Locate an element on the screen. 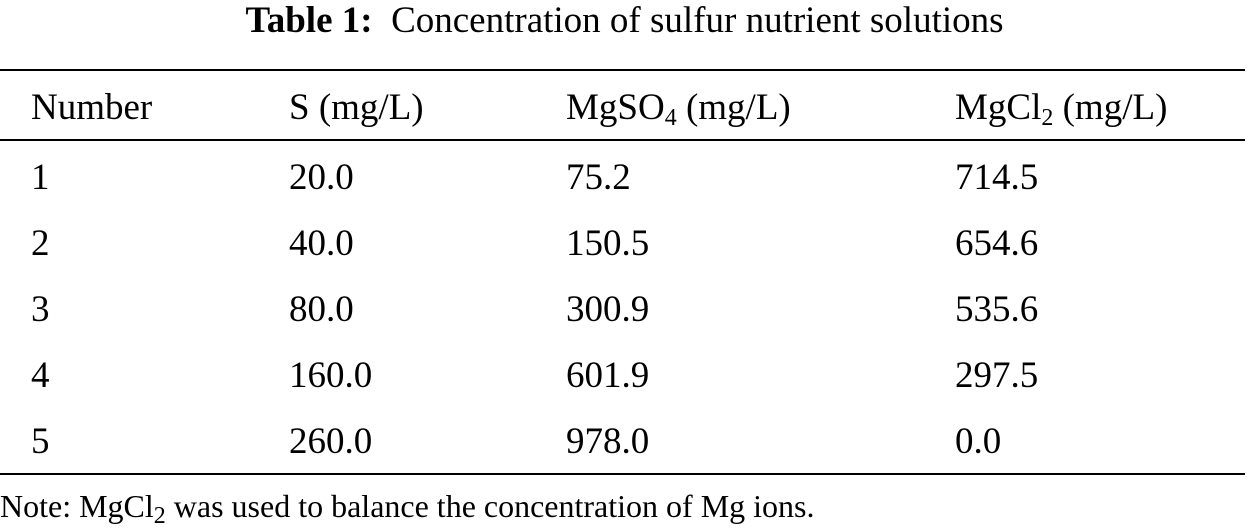 This screenshot has width=1249, height=532. cell-number: 4 is located at coordinates (40, 375).